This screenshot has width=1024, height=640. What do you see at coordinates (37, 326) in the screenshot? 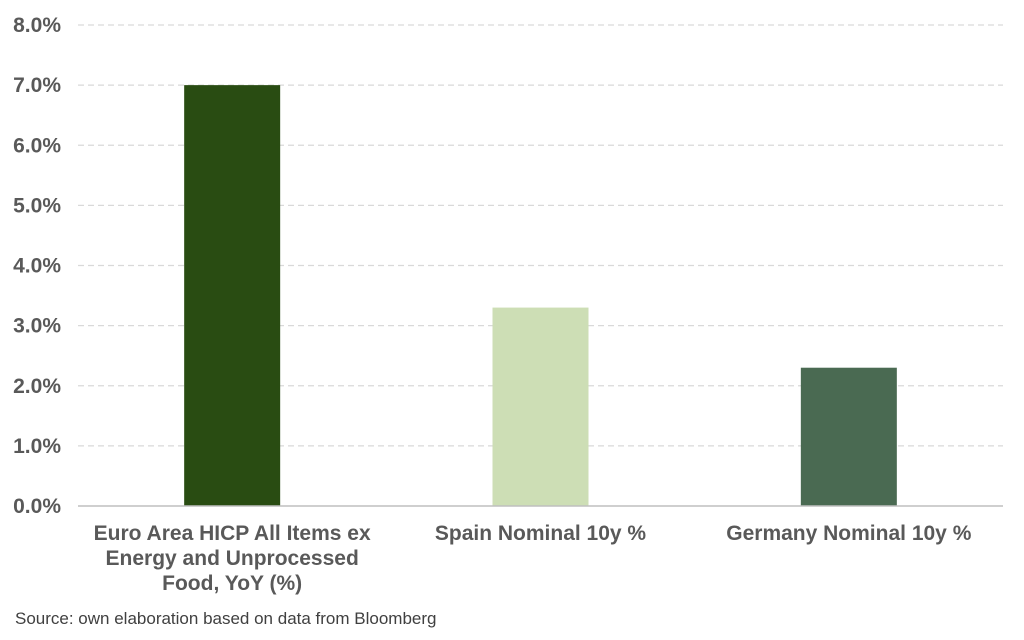
I see `y-tick-label: 3.0%` at bounding box center [37, 326].